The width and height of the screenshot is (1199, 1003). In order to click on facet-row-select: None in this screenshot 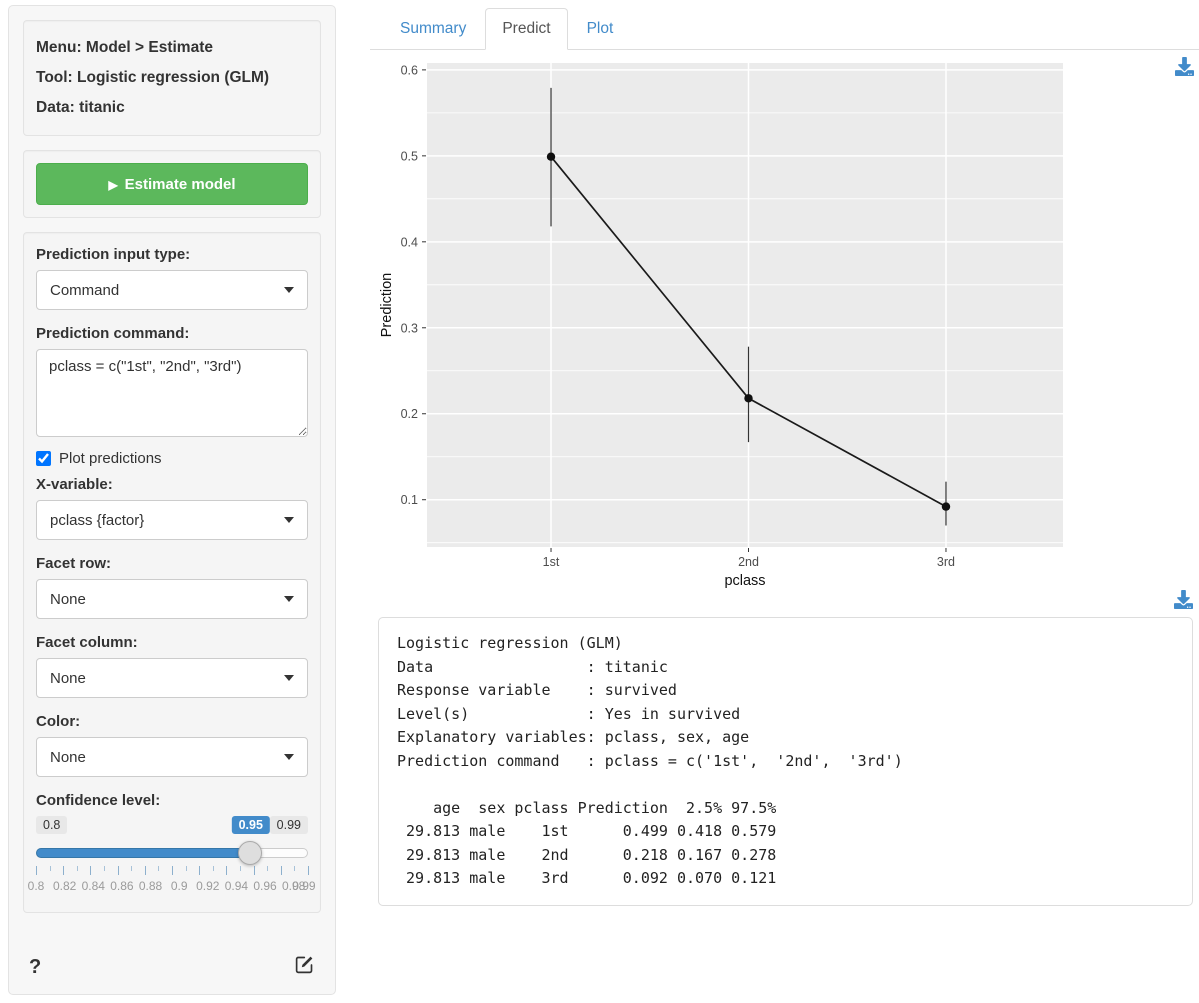, I will do `click(172, 599)`.